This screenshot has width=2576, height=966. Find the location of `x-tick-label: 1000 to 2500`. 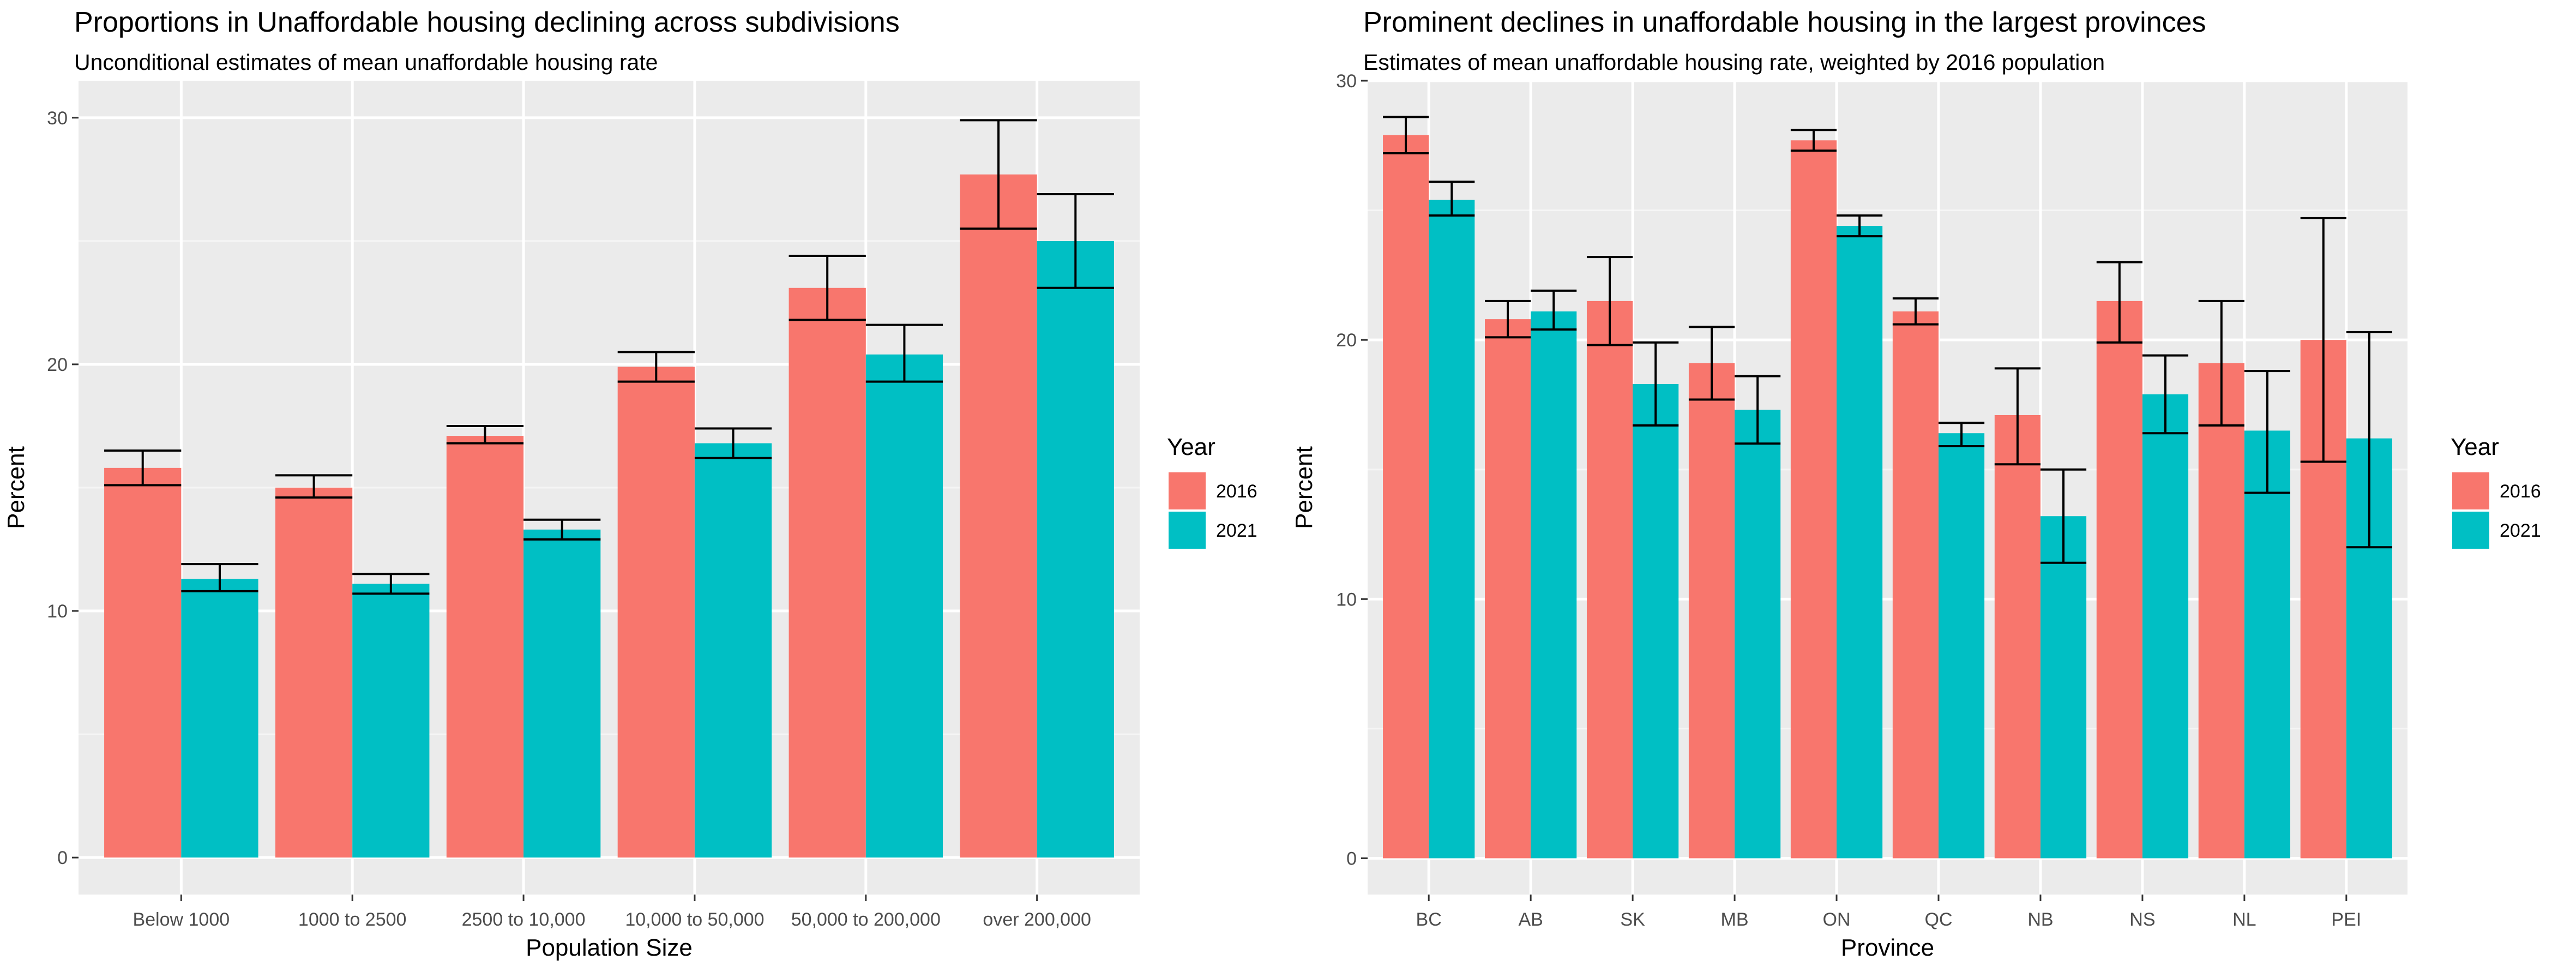

x-tick-label: 1000 to 2500 is located at coordinates (352, 919).